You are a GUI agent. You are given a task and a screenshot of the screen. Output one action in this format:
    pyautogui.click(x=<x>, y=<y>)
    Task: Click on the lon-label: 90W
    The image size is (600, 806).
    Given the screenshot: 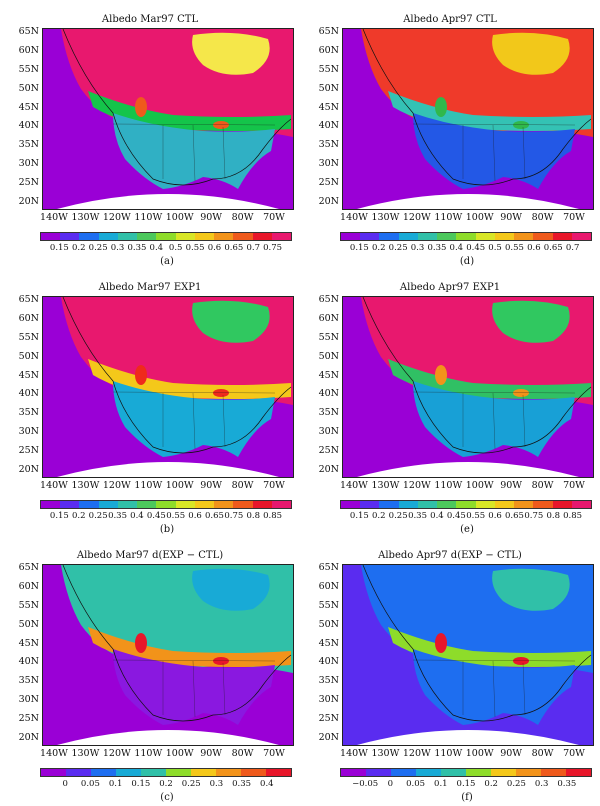 What is the action you would take?
    pyautogui.click(x=211, y=217)
    